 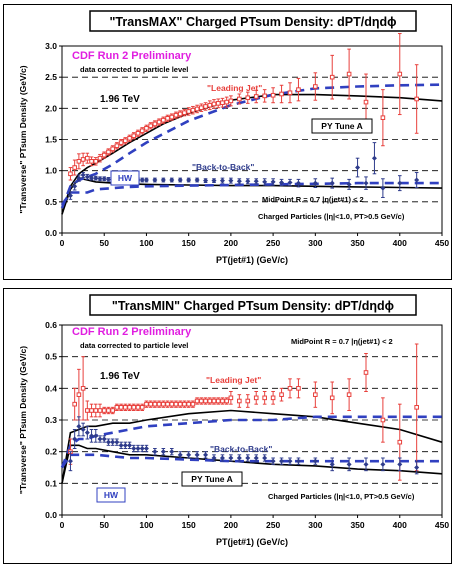 What do you see at coordinates (146, 243) in the screenshot?
I see `x-tick-label: 100` at bounding box center [146, 243].